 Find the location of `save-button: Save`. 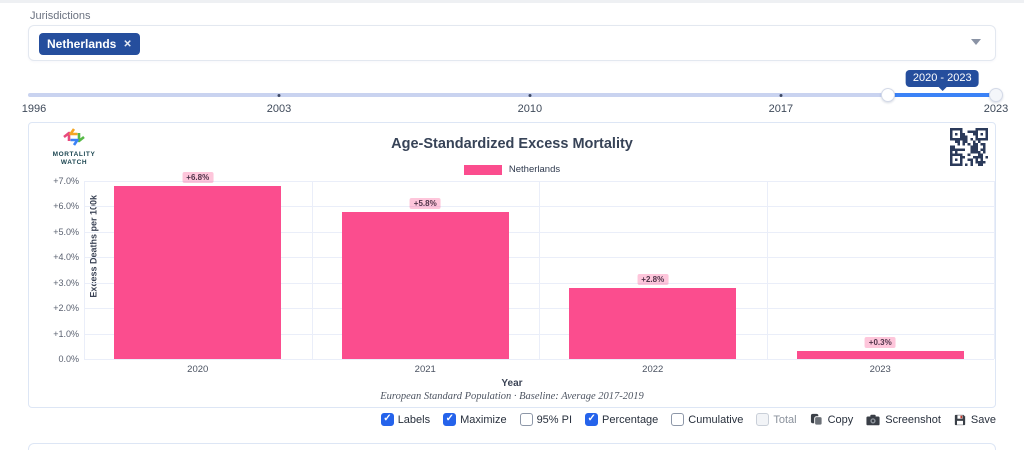

save-button: Save is located at coordinates (975, 420).